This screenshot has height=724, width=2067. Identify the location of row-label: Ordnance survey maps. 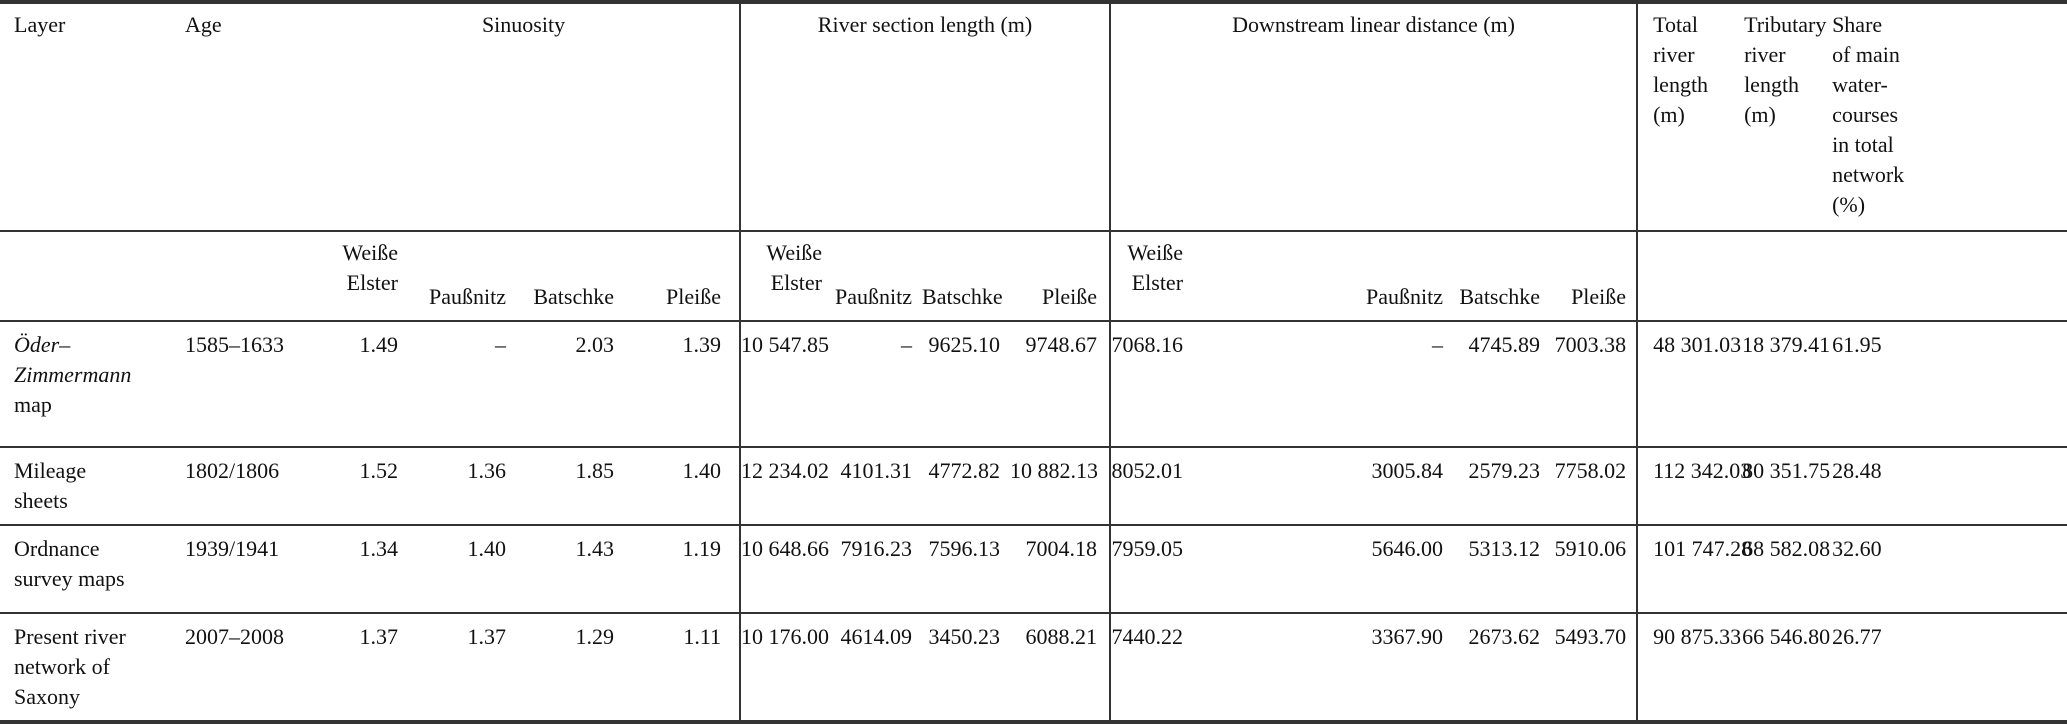
(85, 569).